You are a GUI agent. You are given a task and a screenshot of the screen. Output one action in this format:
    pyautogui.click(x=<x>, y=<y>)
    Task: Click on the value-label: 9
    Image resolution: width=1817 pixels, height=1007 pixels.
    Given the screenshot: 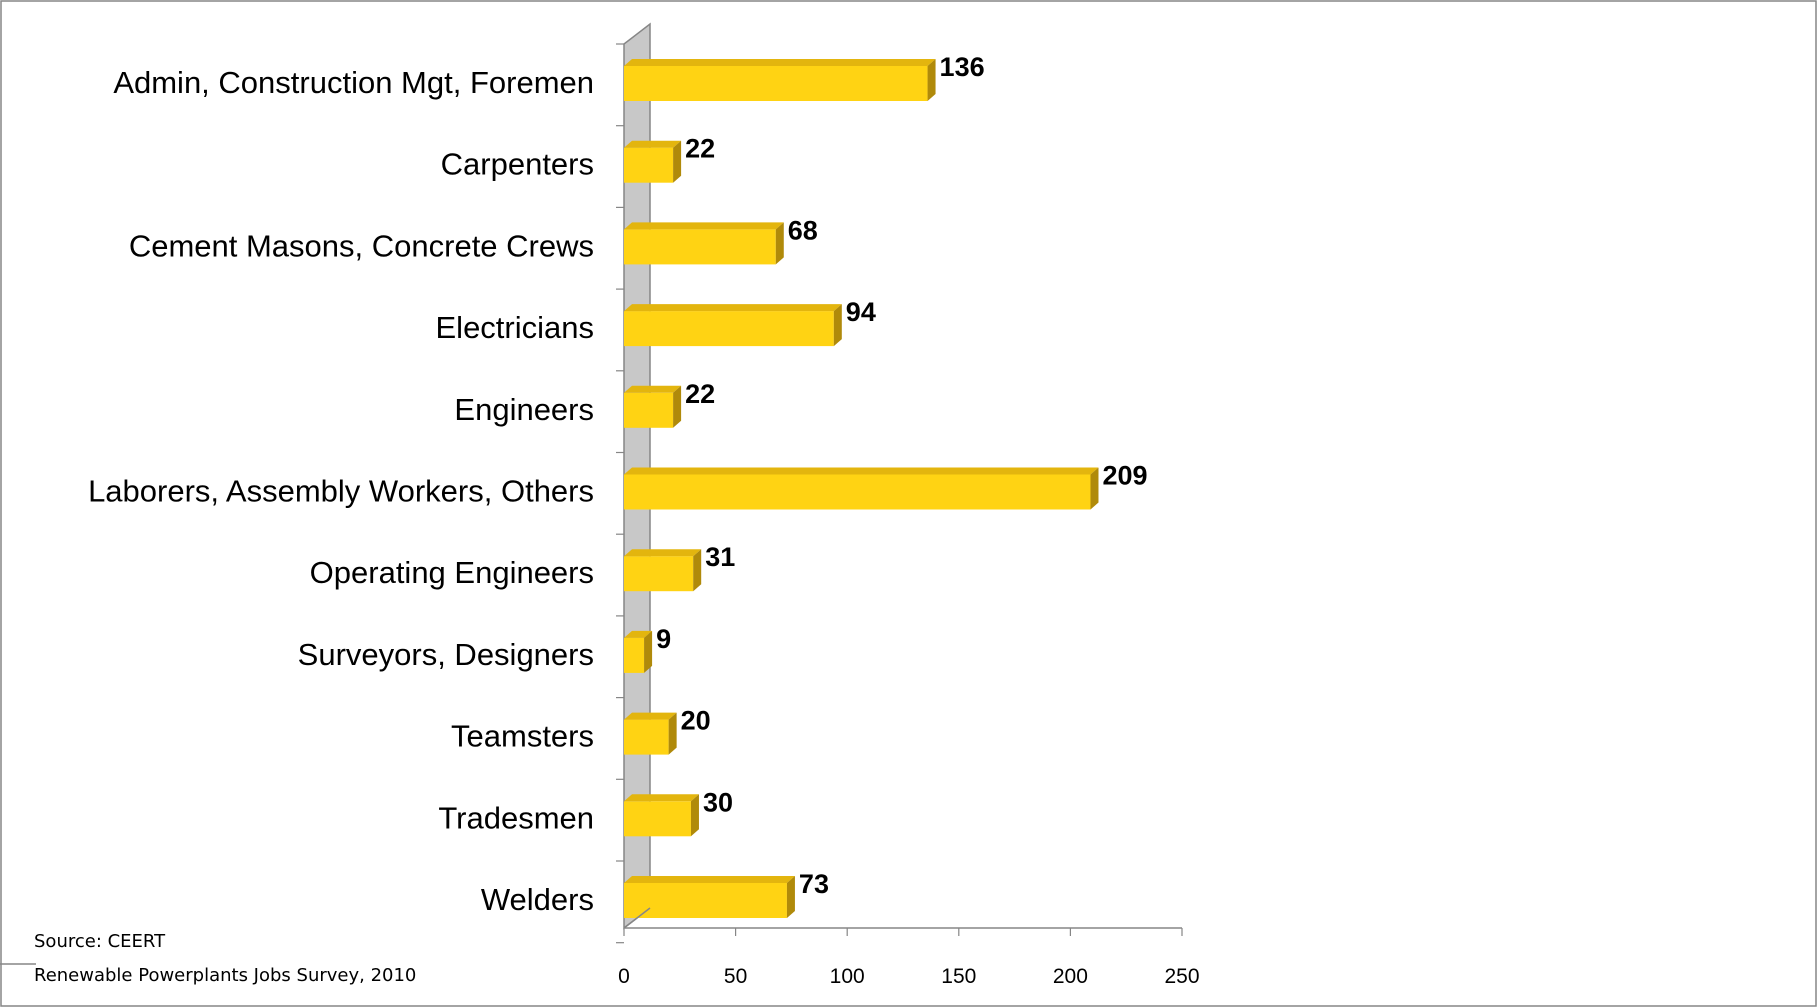 What is the action you would take?
    pyautogui.click(x=663, y=639)
    